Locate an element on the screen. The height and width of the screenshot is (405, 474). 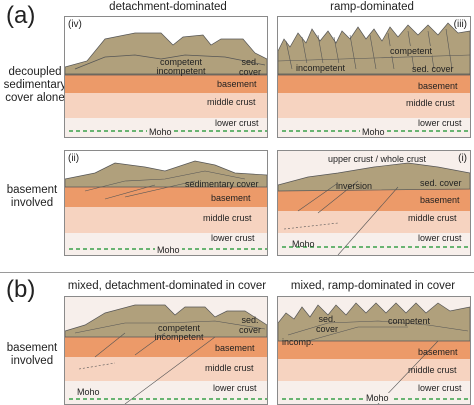
panel-ii-number: (ii) is located at coordinates (74, 158).